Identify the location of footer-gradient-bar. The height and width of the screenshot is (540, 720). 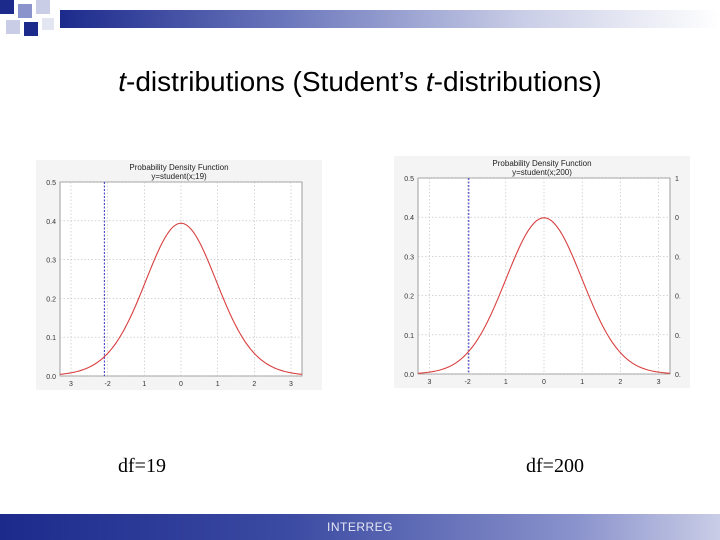
(360, 527).